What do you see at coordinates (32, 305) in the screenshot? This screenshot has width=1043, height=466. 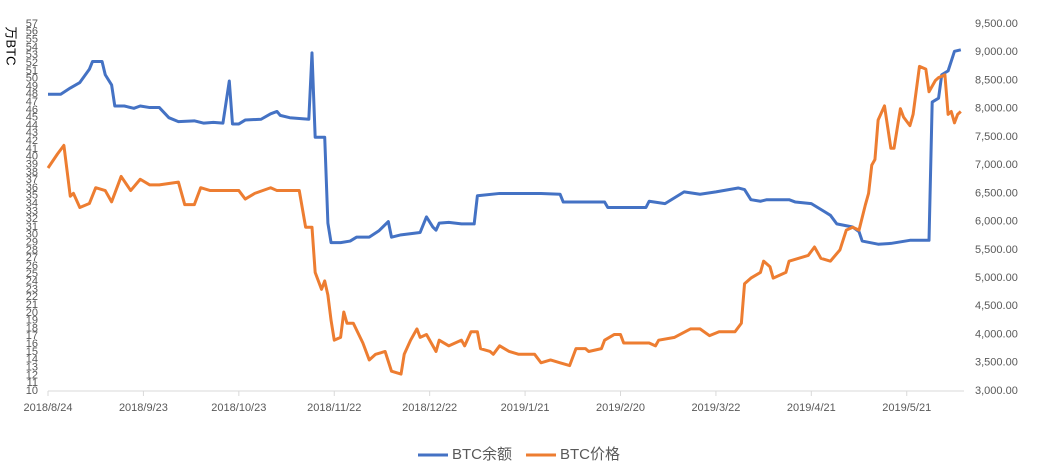 I see `y-tick-label: 21` at bounding box center [32, 305].